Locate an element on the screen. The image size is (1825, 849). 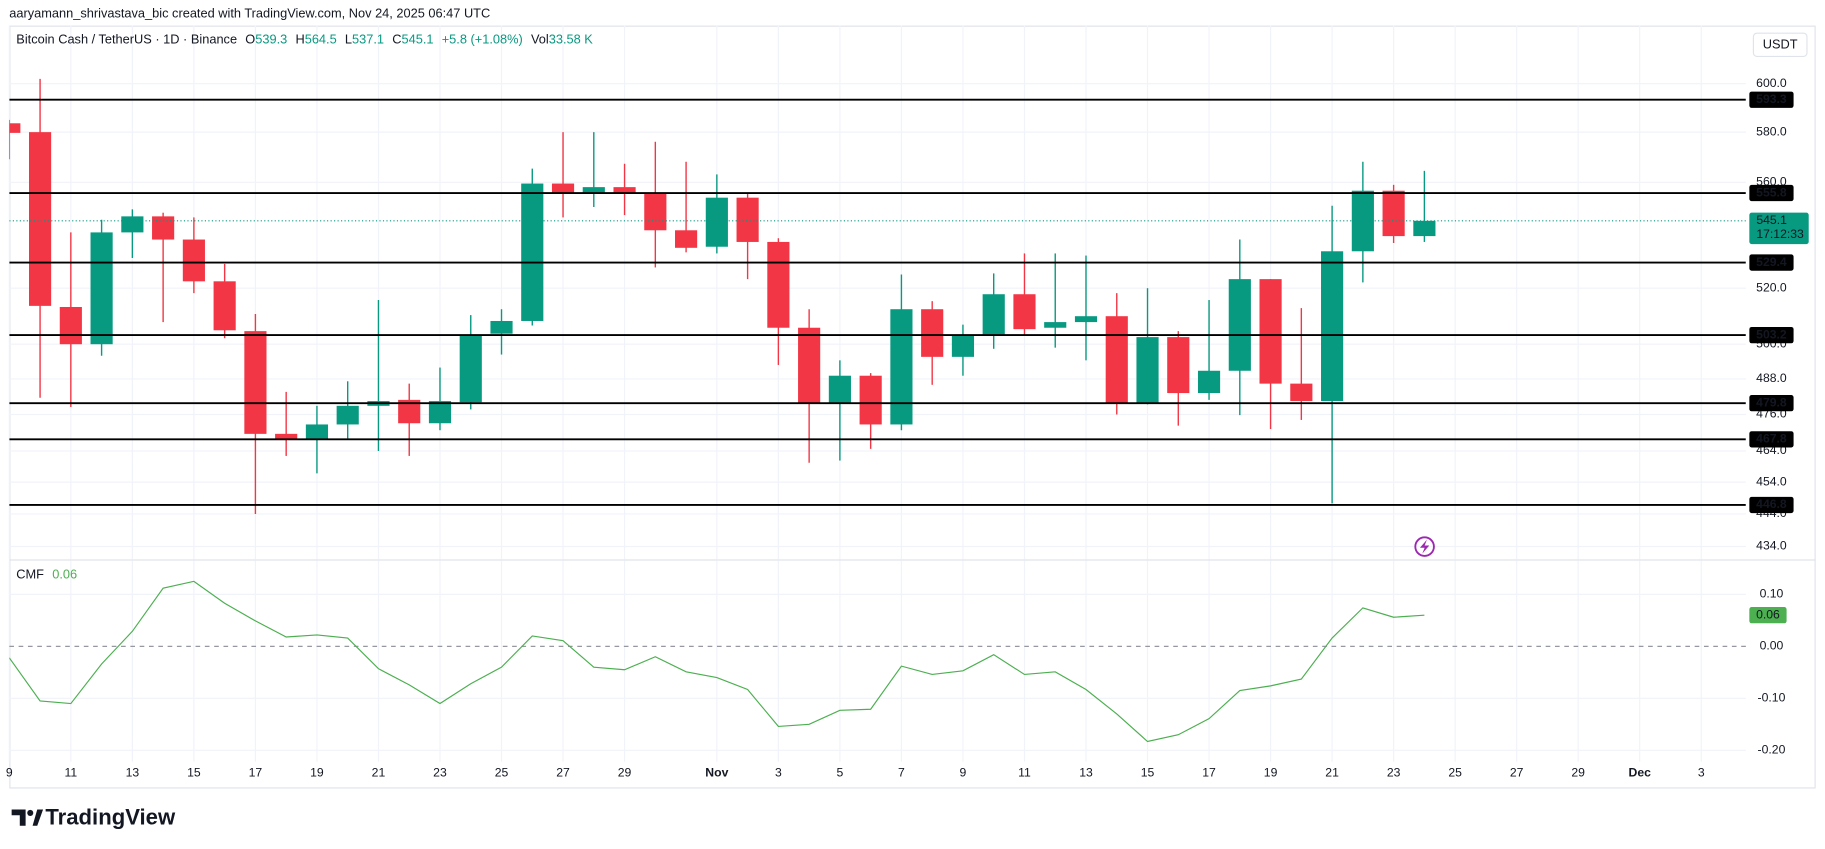
last-price-label: 545.1 is located at coordinates (1771, 220).